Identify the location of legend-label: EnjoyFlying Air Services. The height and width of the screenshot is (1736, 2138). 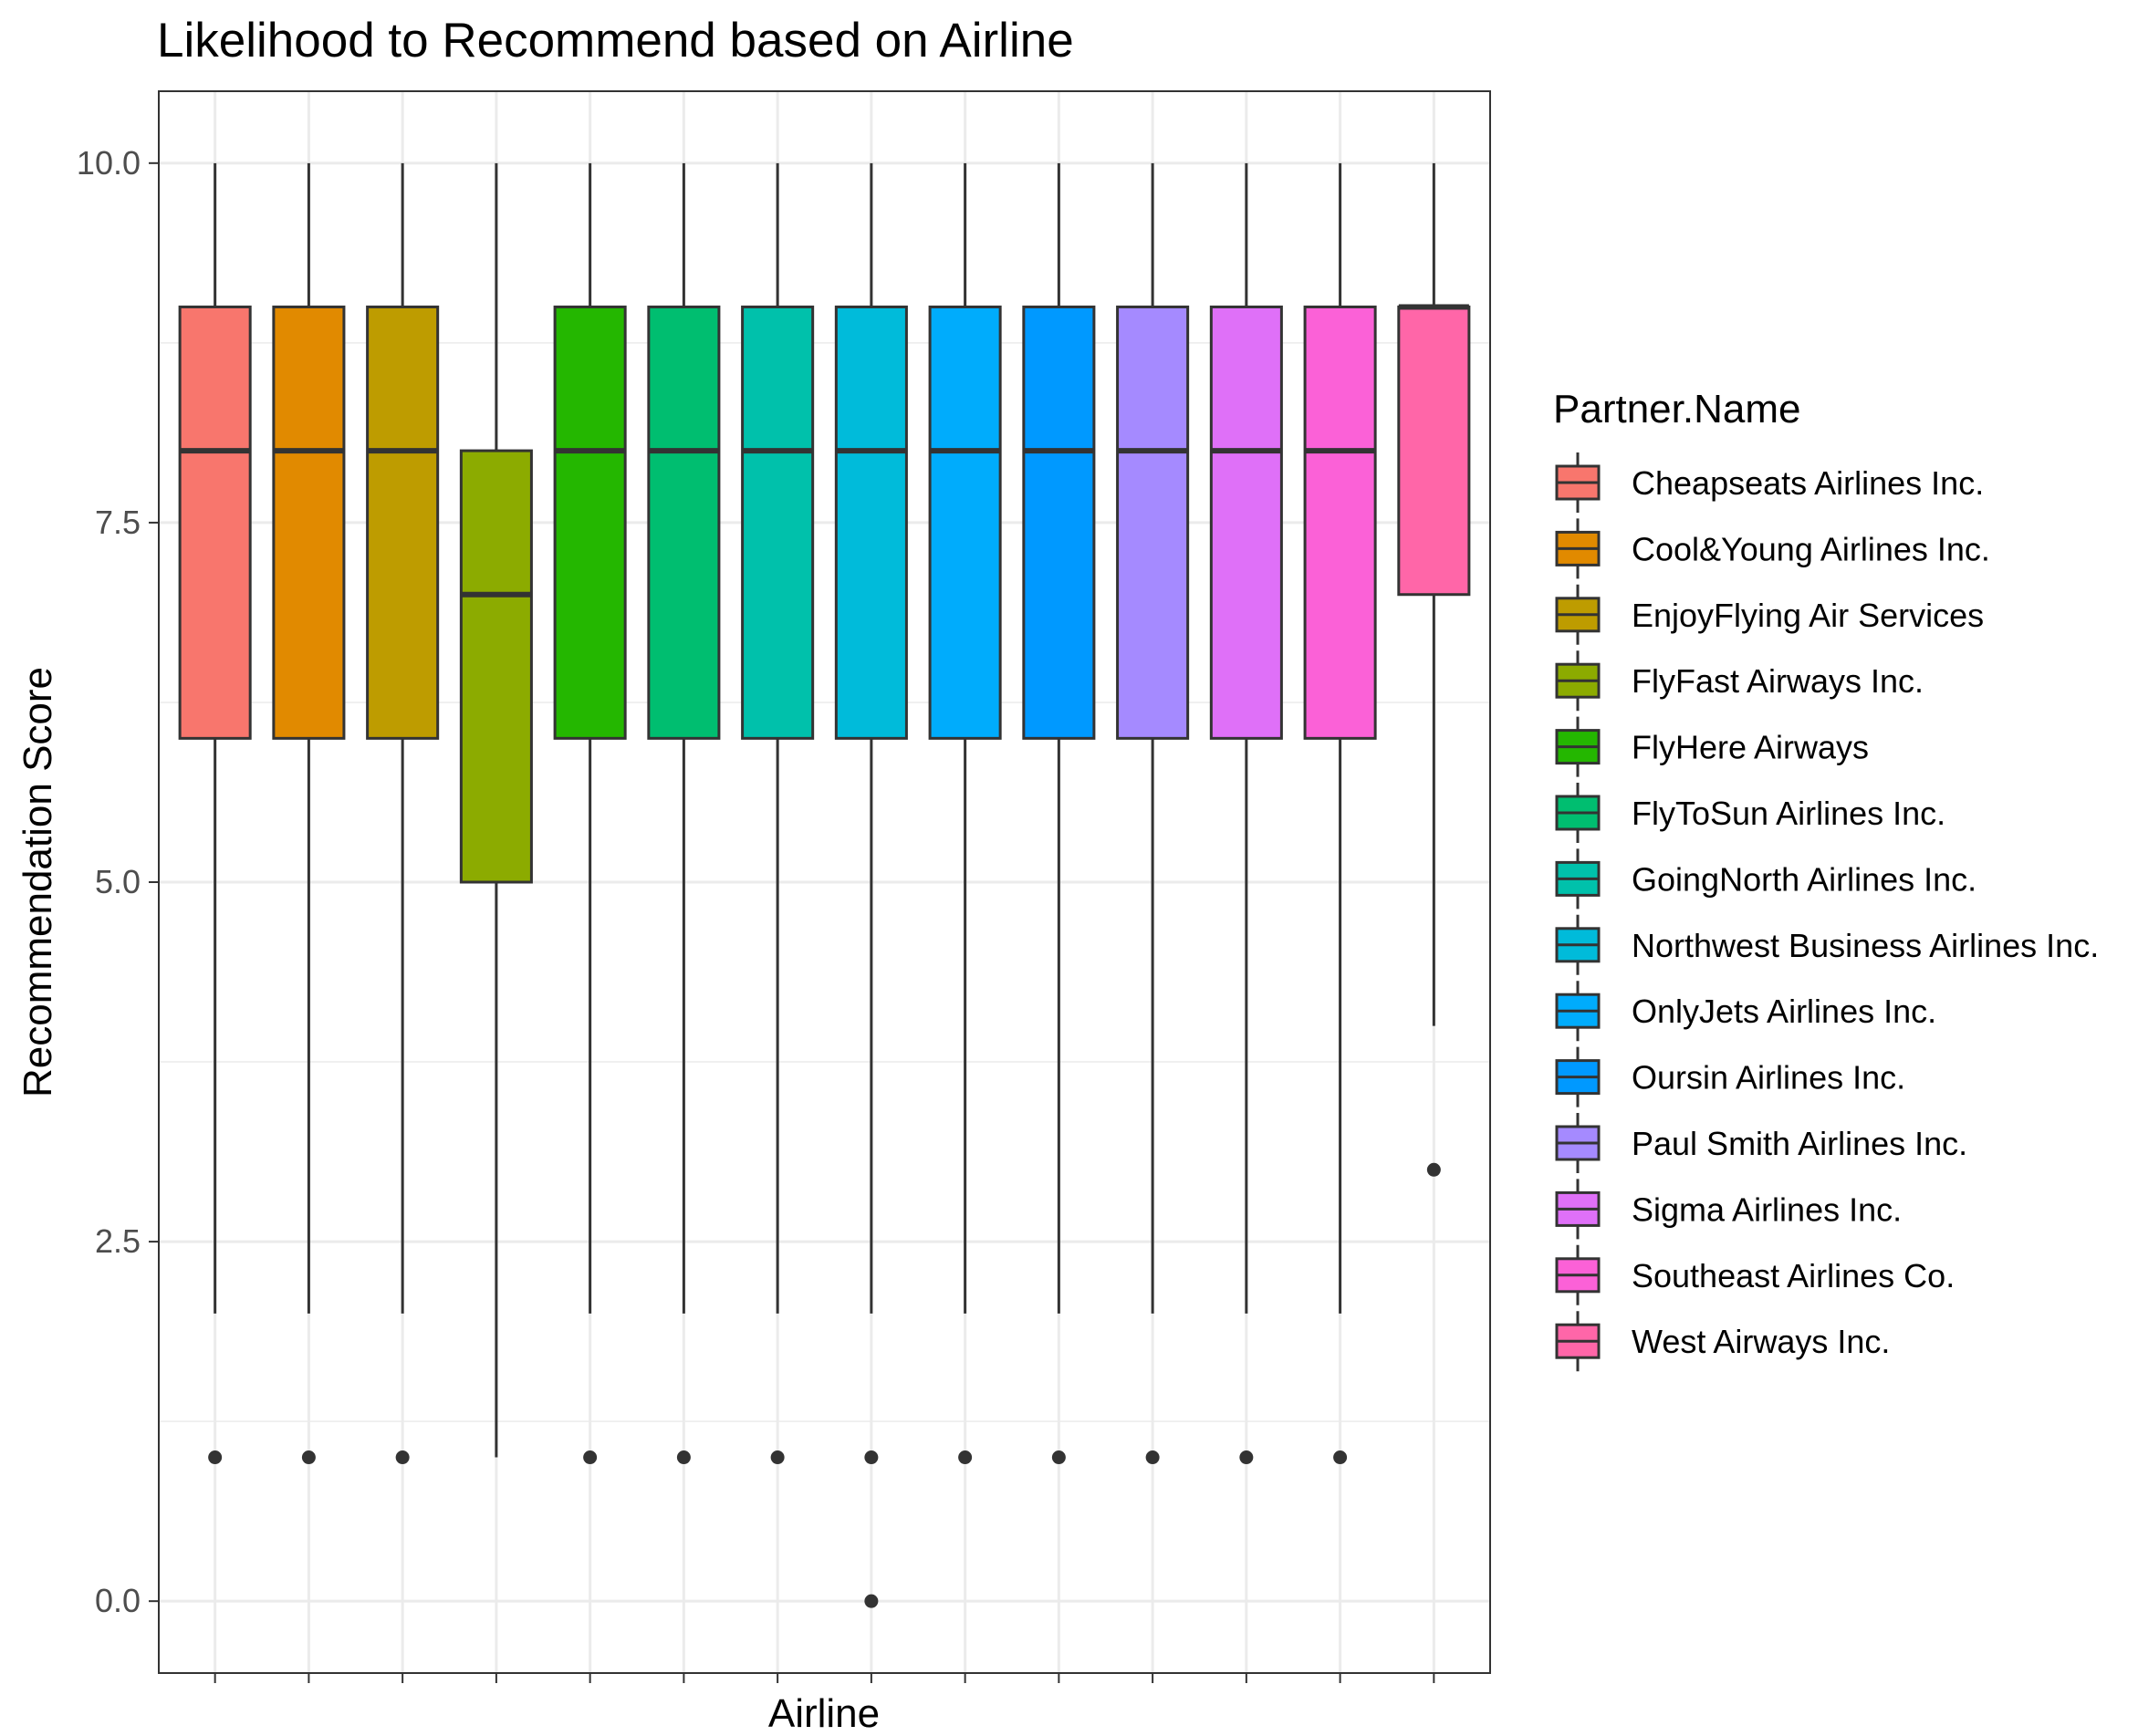
(1808, 615).